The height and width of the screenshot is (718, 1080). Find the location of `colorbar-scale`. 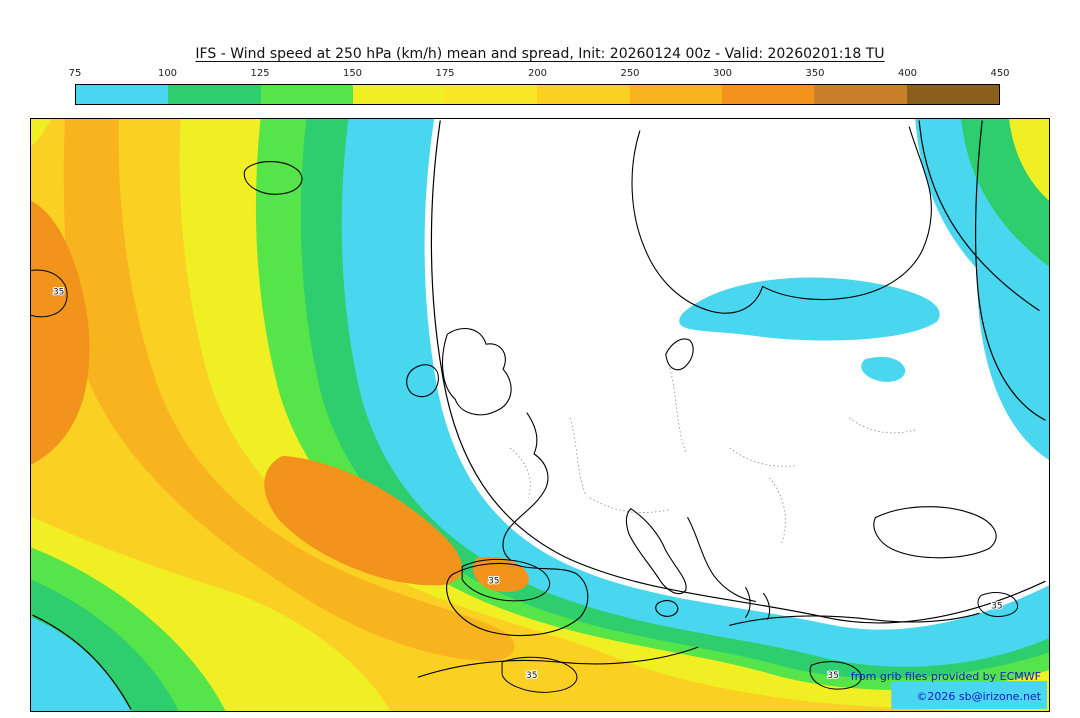

colorbar-scale is located at coordinates (537, 94).